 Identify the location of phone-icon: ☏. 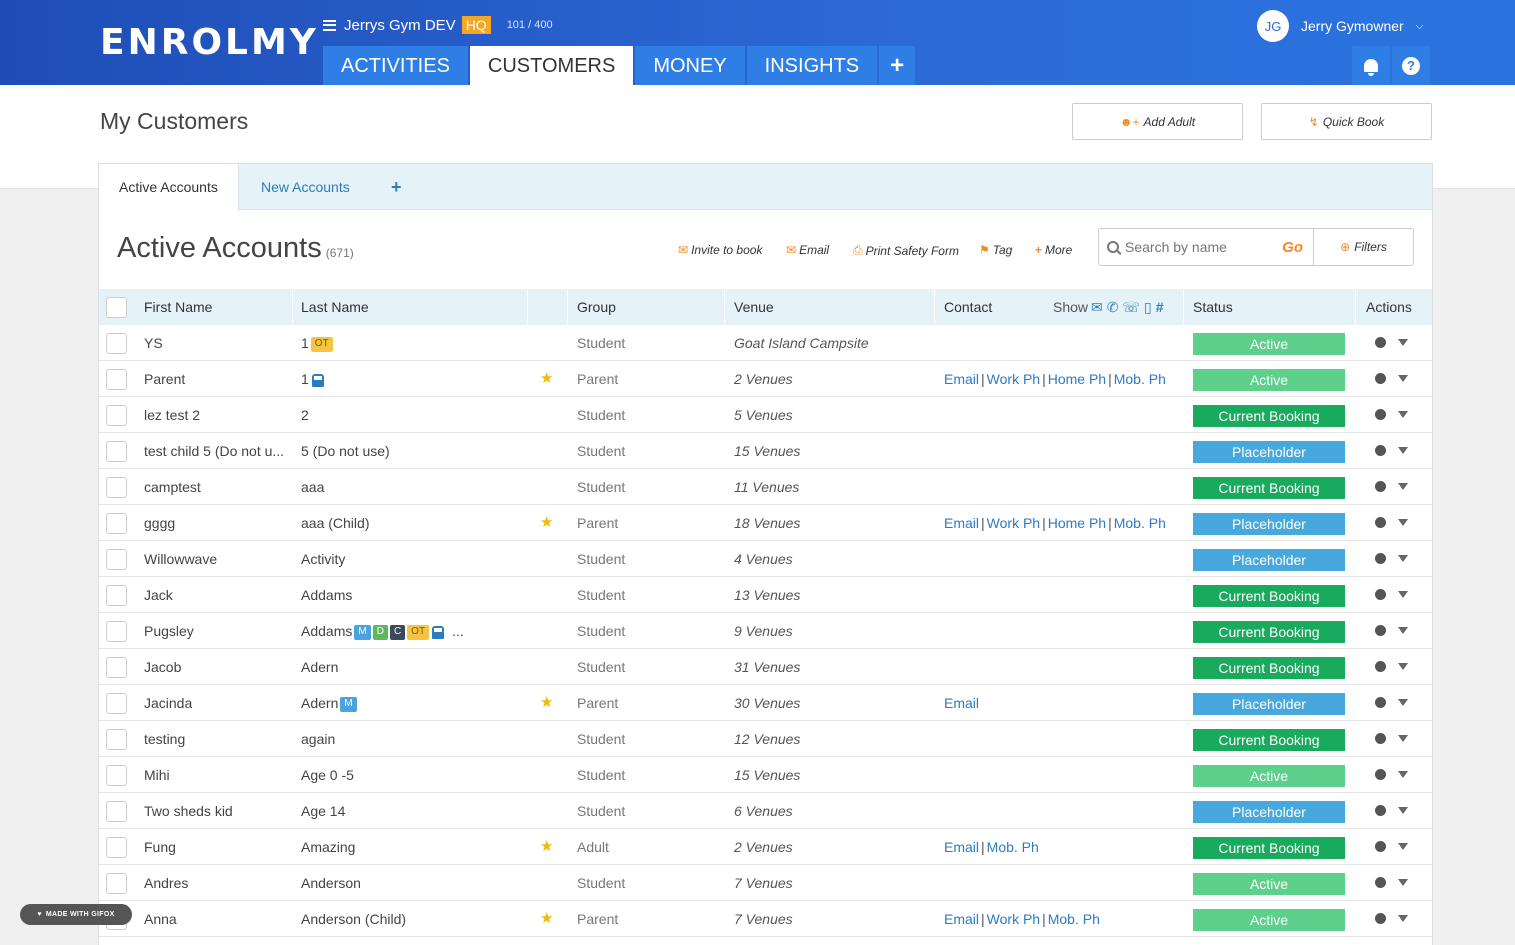
(1131, 307).